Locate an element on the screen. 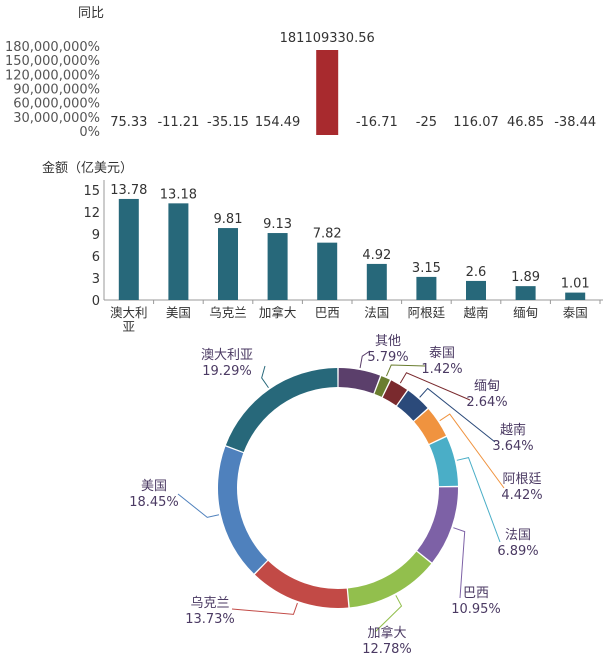 Image resolution: width=607 pixels, height=656 pixels. donut-slice-name: 越南 is located at coordinates (513, 430).